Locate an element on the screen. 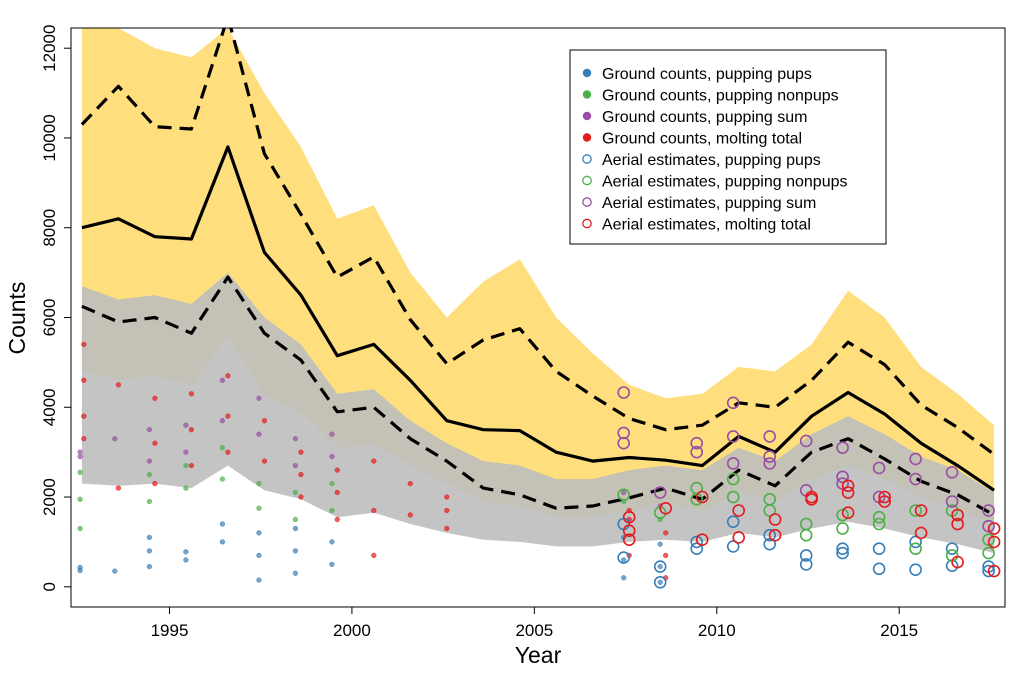 The image size is (1020, 680). legend-box is located at coordinates (728, 147).